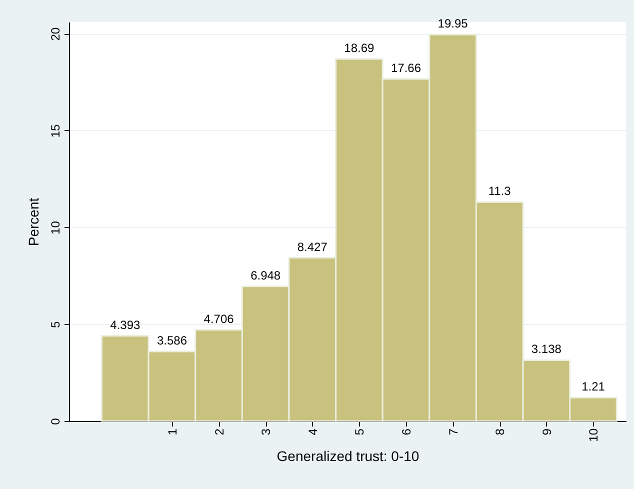 This screenshot has height=489, width=634. What do you see at coordinates (593, 435) in the screenshot?
I see `x-tick-label: 10` at bounding box center [593, 435].